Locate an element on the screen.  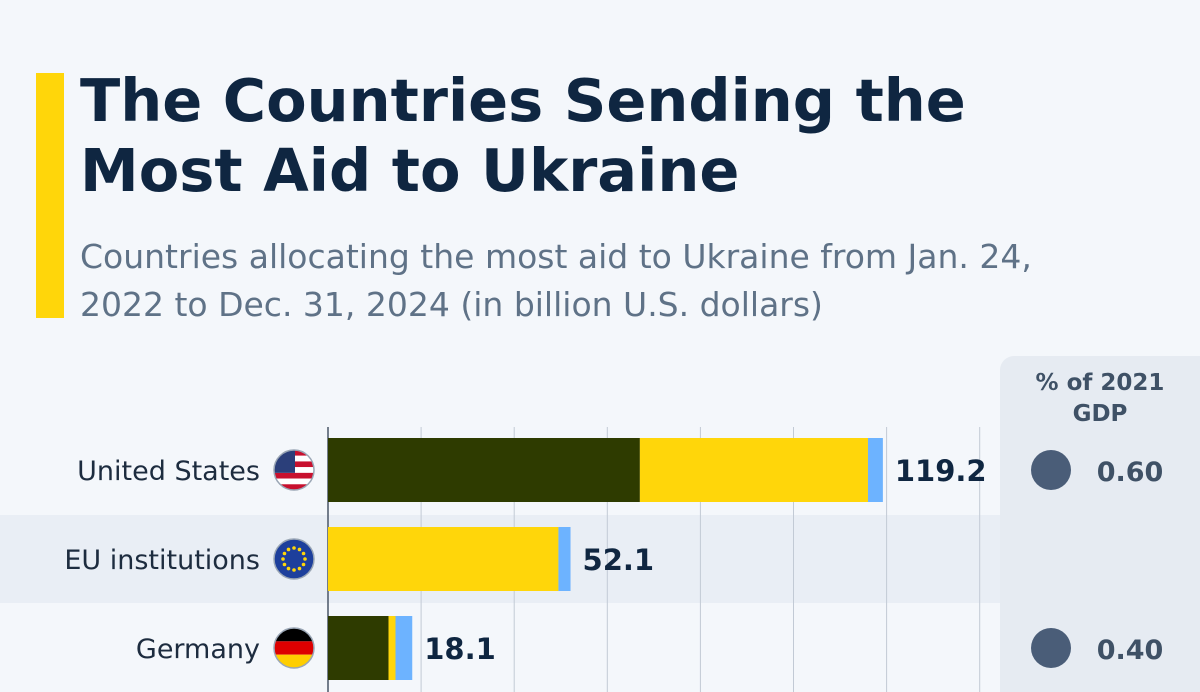
gdp-value-label: 0.60 is located at coordinates (1130, 472).